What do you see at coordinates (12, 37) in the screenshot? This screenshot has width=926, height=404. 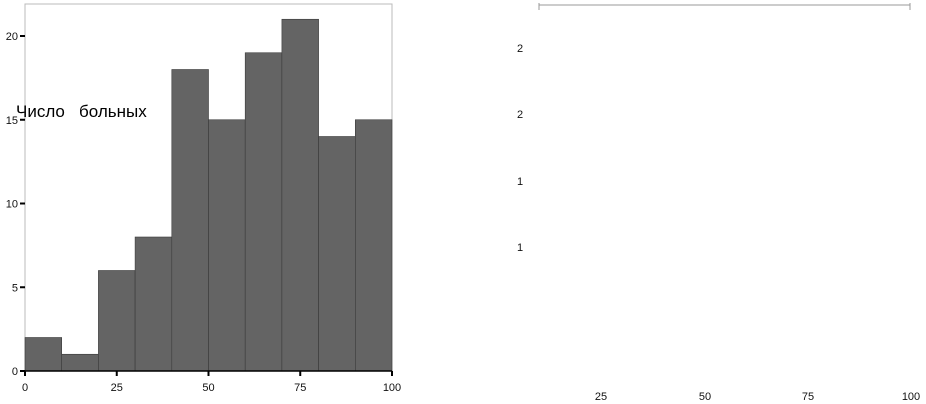 I see `y-tick-label: 20` at bounding box center [12, 37].